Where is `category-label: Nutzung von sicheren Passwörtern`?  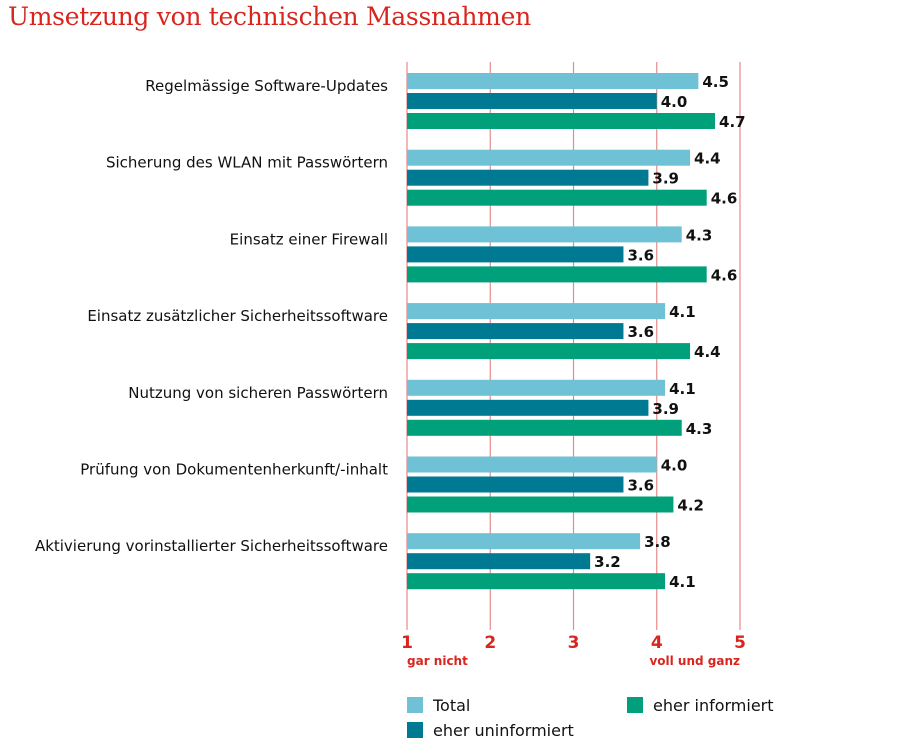
category-label: Nutzung von sicheren Passwörtern is located at coordinates (258, 393).